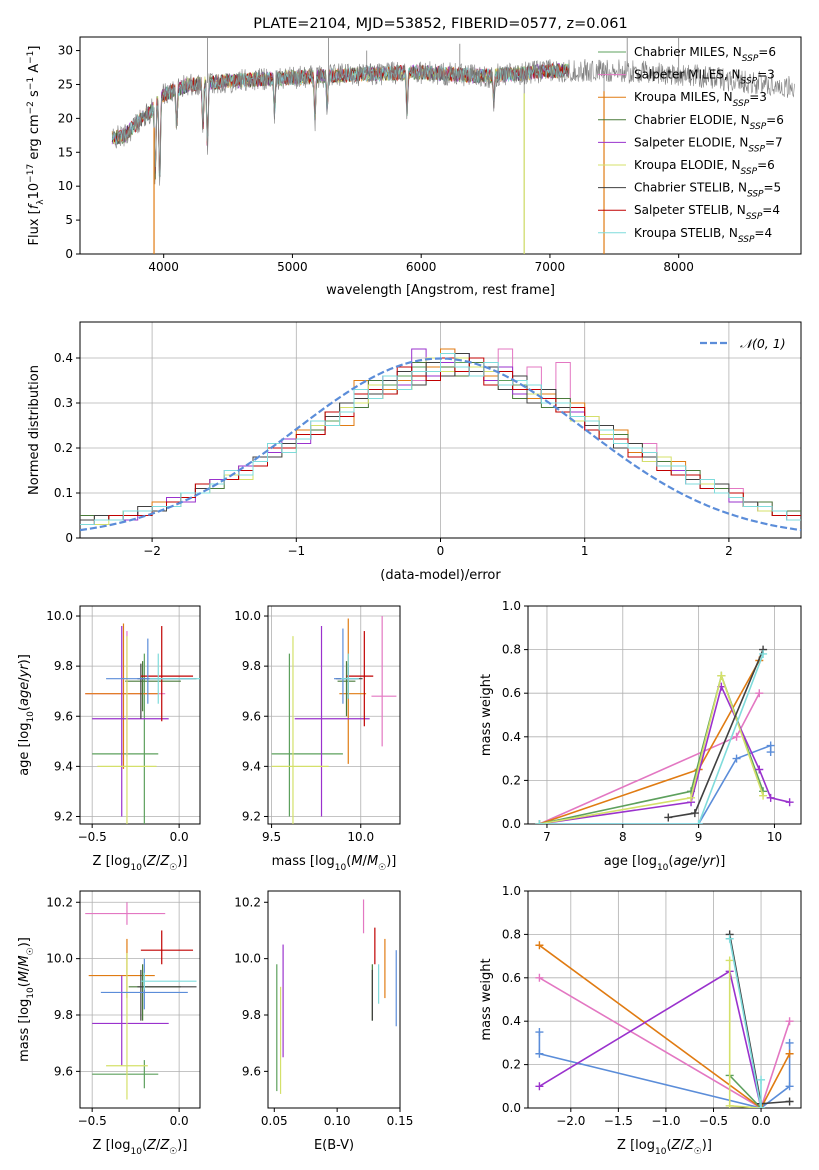 The image size is (819, 1170). I want to click on text-segment: Chabrier ELODIE, N, so click(692, 120).